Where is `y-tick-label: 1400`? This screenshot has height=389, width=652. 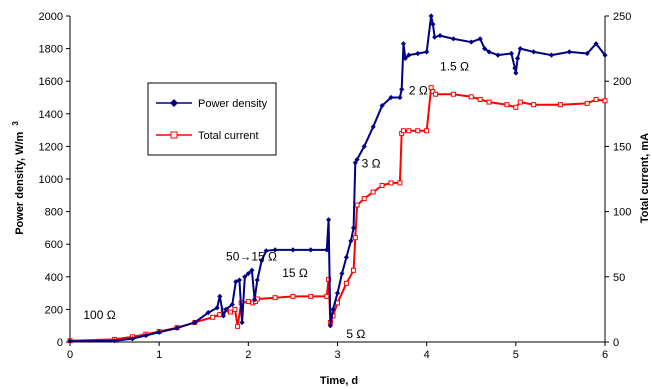
y-tick-label: 1400 is located at coordinates (51, 115).